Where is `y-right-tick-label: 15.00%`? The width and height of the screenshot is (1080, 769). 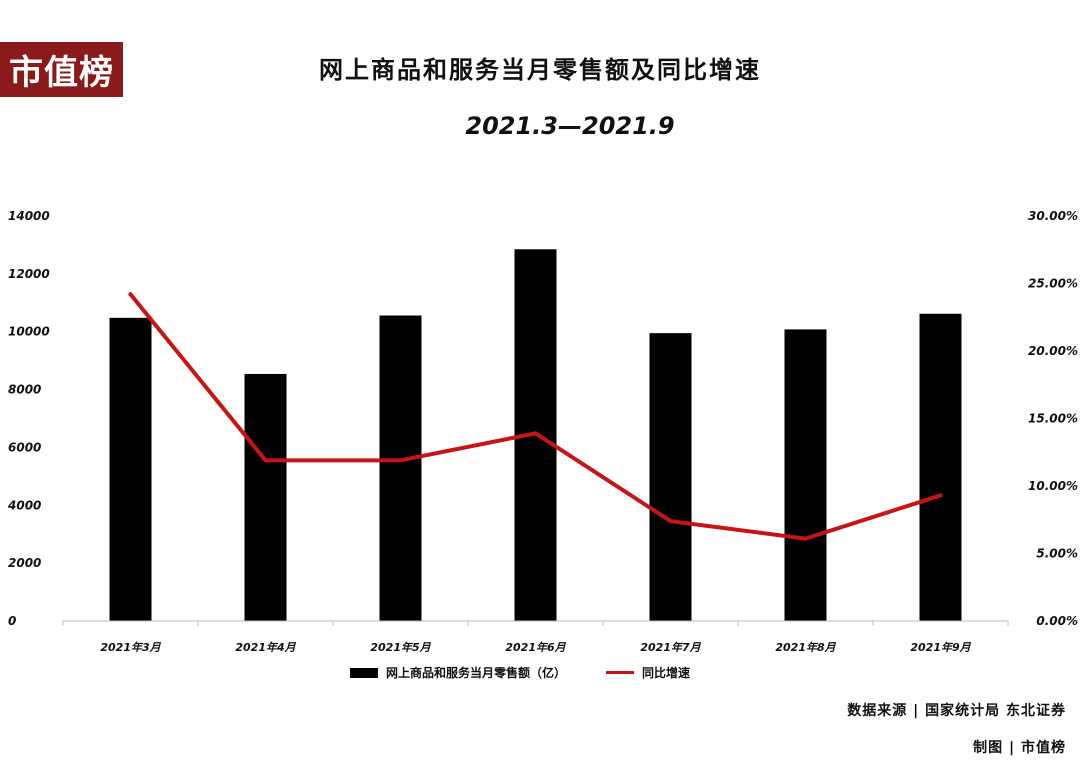
y-right-tick-label: 15.00% is located at coordinates (1053, 419).